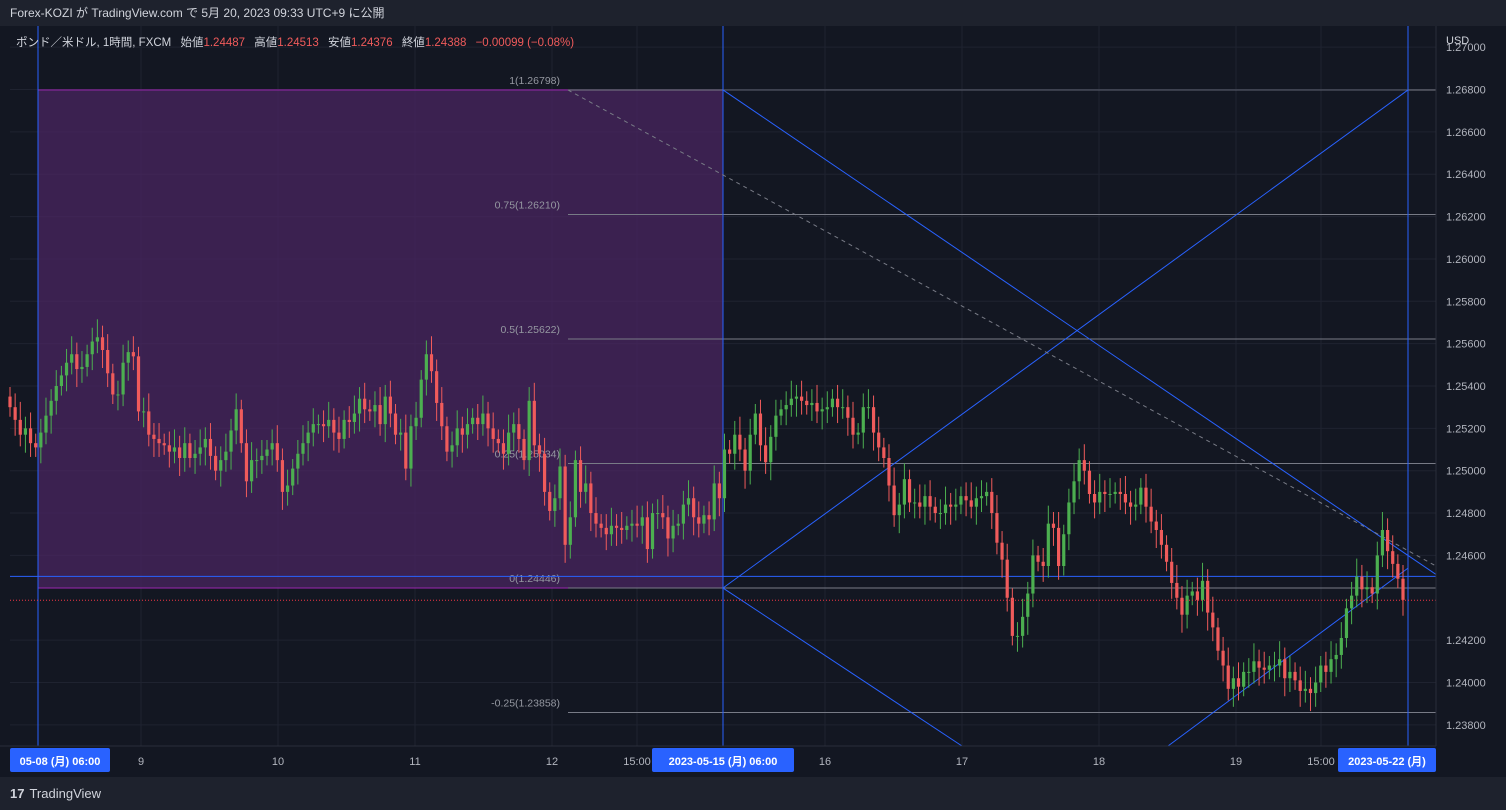 The width and height of the screenshot is (1506, 810). Describe the element at coordinates (723, 761) in the screenshot. I see `time-tick: 2023-05-15 (月) 06:00` at that location.